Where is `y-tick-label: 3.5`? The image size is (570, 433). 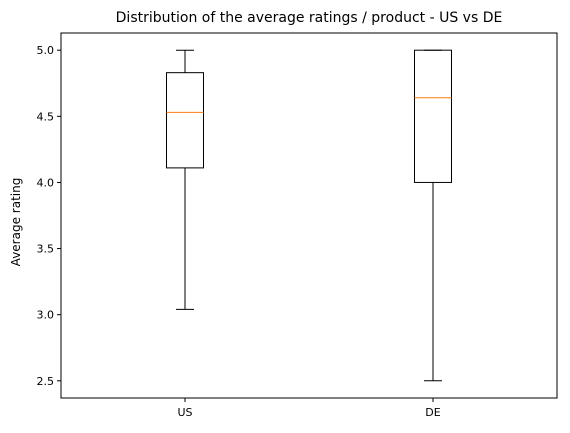 y-tick-label: 3.5 is located at coordinates (46, 249).